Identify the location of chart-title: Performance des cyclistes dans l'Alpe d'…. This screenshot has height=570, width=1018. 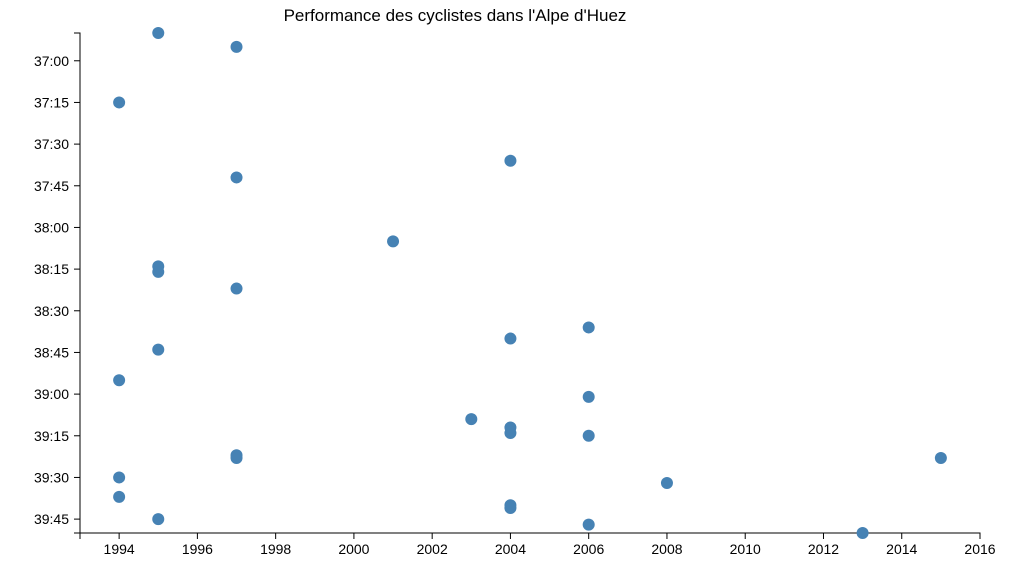
(455, 15).